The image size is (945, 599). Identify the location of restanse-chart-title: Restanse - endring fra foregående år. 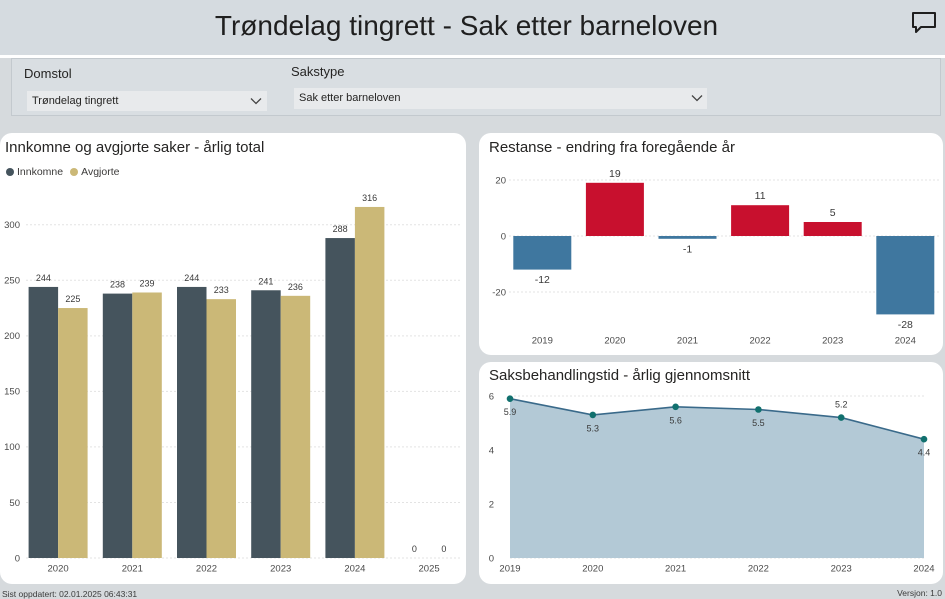
(612, 147).